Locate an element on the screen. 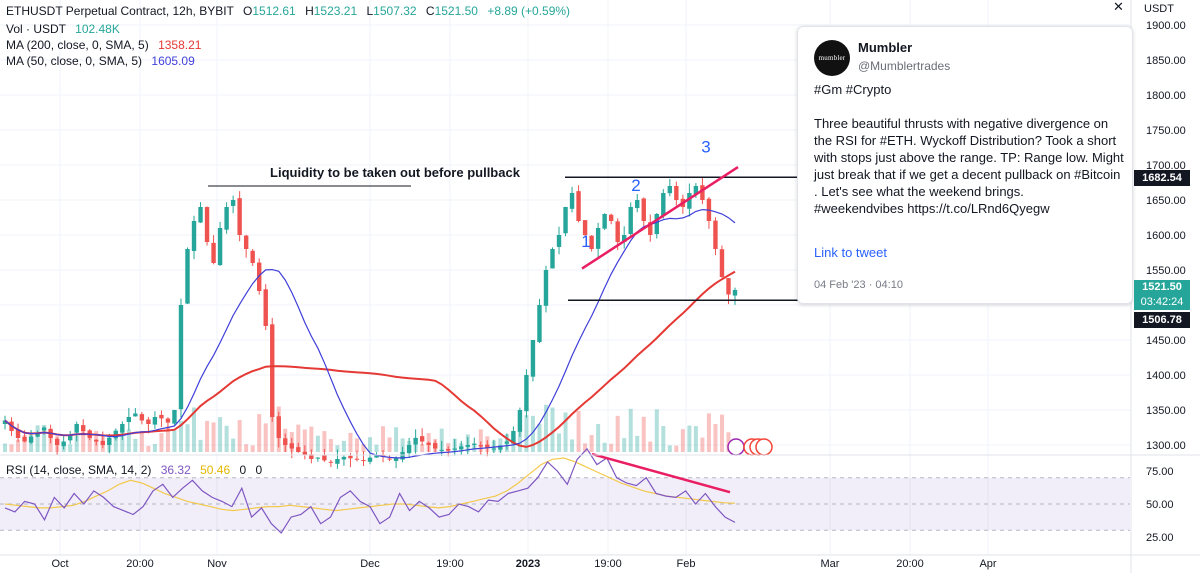  price-tick-label: 1700.00 is located at coordinates (1166, 166).